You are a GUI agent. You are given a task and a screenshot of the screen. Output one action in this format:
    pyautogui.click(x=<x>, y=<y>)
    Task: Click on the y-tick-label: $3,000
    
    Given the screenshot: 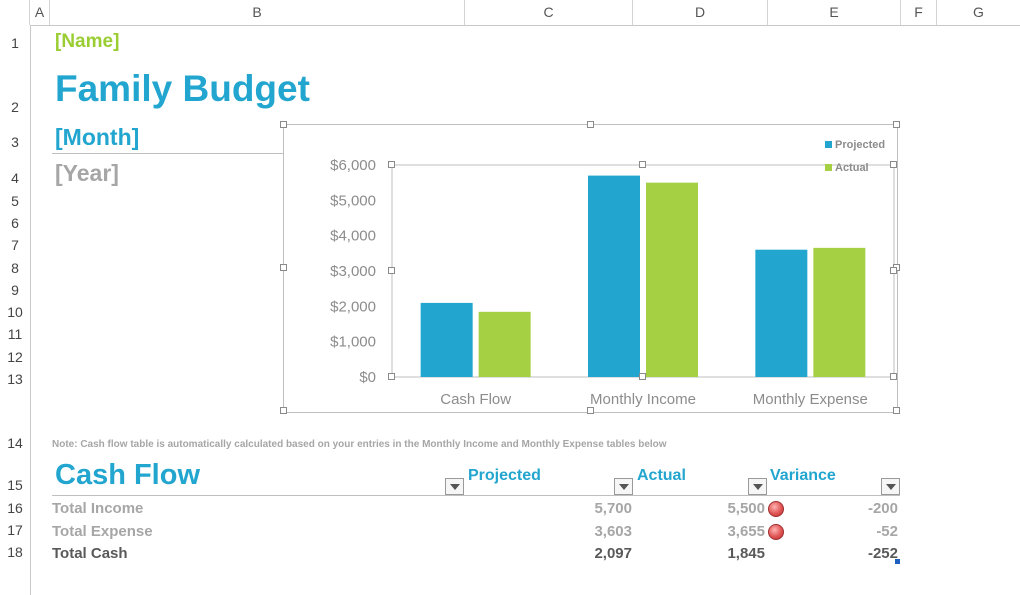 What is the action you would take?
    pyautogui.click(x=353, y=271)
    